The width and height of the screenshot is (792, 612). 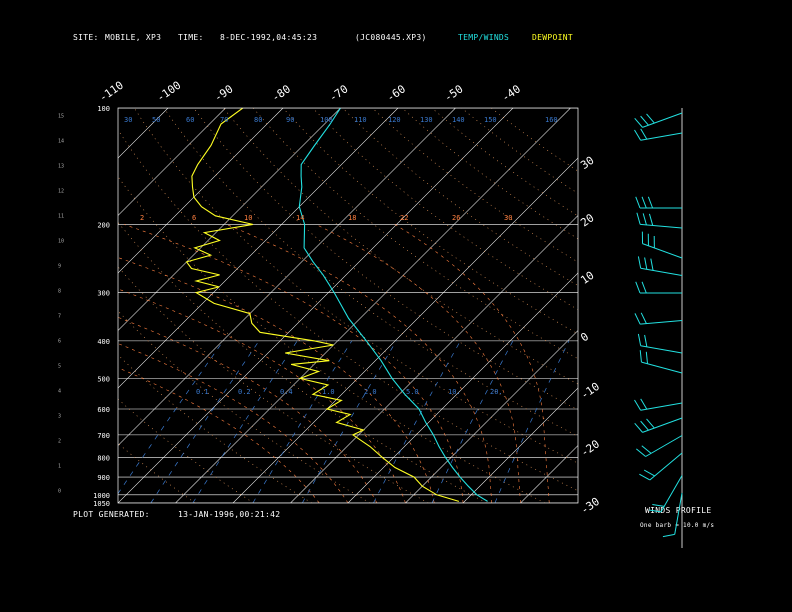 What do you see at coordinates (59, 492) in the screenshot?
I see `height-km-label: 0` at bounding box center [59, 492].